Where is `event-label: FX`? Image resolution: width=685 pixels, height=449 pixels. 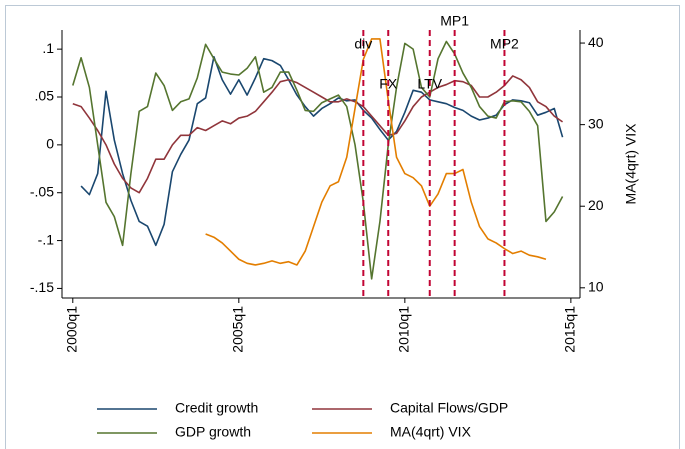
event-label: FX is located at coordinates (388, 84).